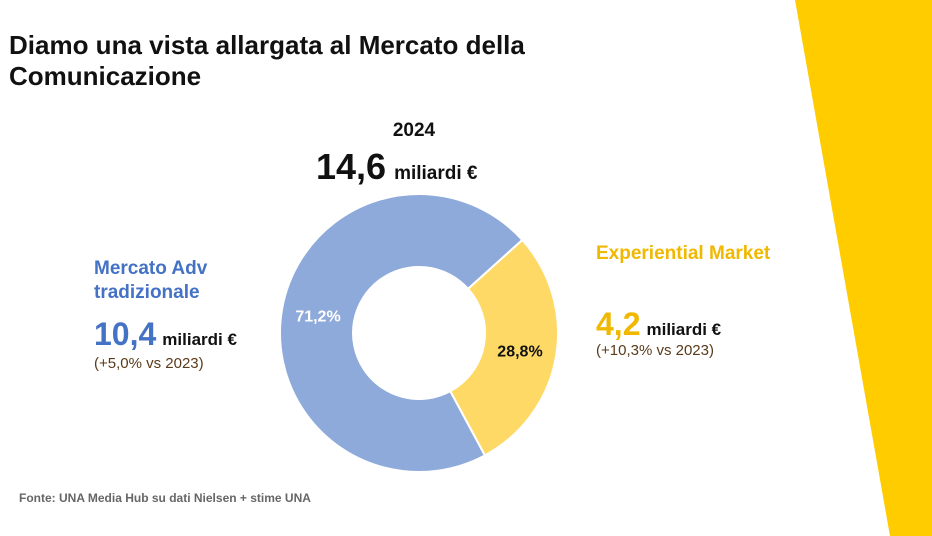 The image size is (932, 536). Describe the element at coordinates (149, 363) in the screenshot. I see `traditional-market-growth: (+5,0% vs 2023)` at that location.